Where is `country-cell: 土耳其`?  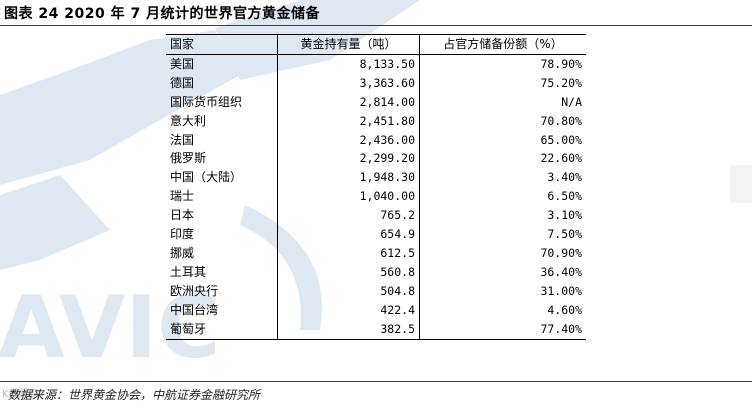 country-cell: 土耳其 is located at coordinates (222, 272).